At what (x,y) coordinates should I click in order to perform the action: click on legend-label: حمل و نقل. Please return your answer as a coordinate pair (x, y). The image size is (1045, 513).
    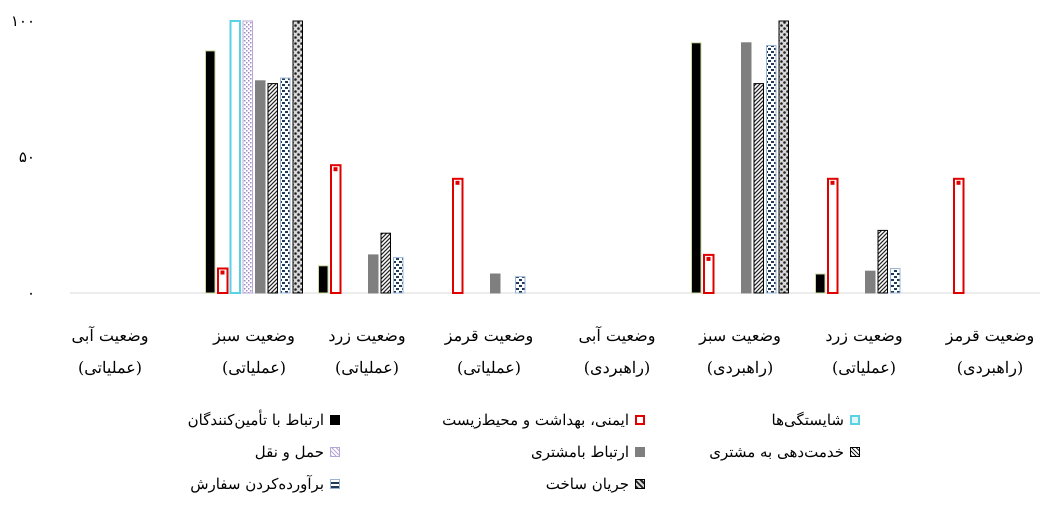
    Looking at the image, I should click on (289, 452).